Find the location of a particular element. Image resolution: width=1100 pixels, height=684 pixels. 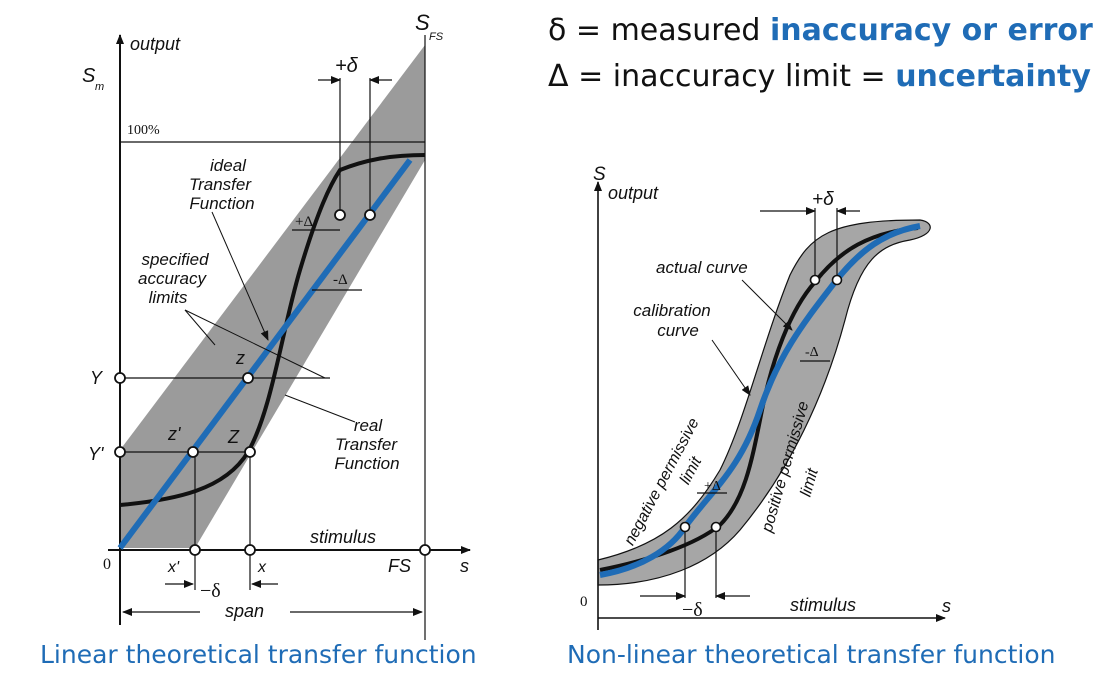

actual-point is located at coordinates (815, 280).